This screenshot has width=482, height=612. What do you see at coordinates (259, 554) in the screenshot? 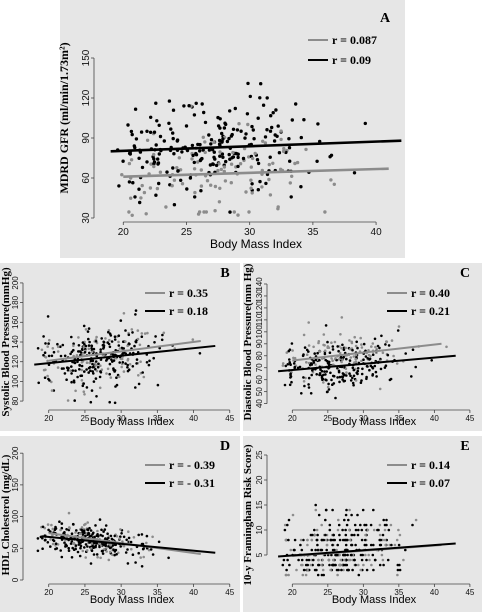
I see `y-tick-label: 5` at bounding box center [259, 554].